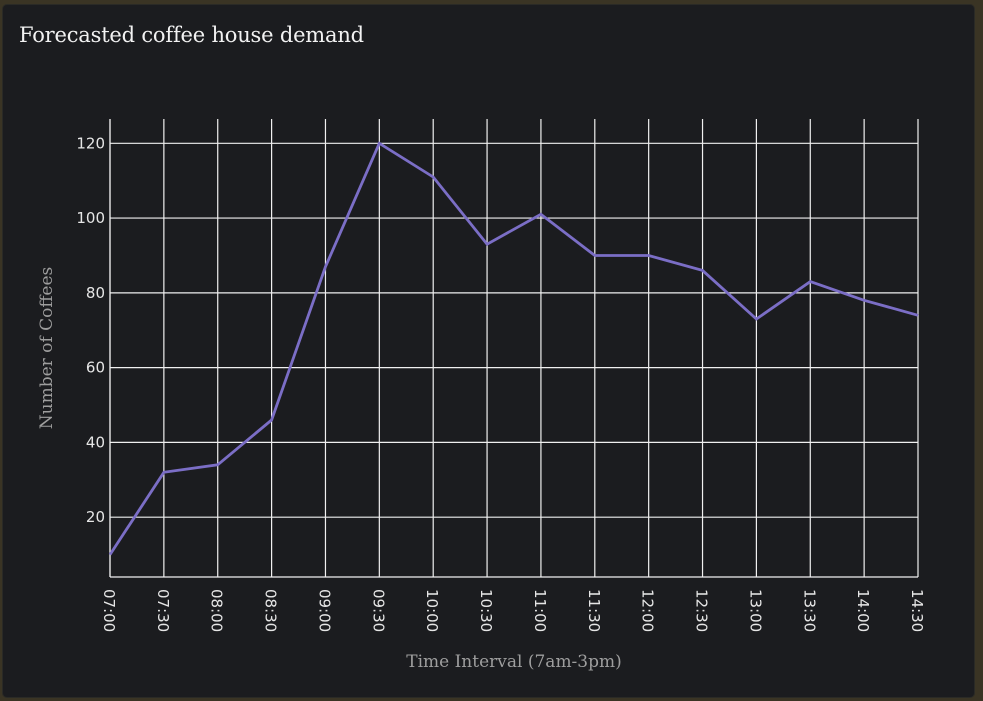  What do you see at coordinates (702, 610) in the screenshot?
I see `x-tick-label: 12:30` at bounding box center [702, 610].